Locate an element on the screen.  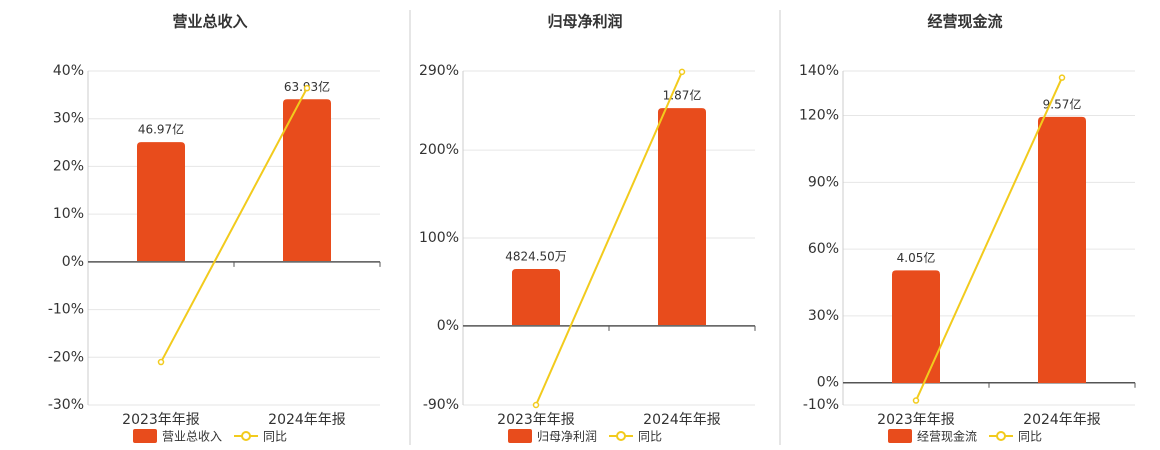
y-tick-label: 20% is located at coordinates (68, 166).